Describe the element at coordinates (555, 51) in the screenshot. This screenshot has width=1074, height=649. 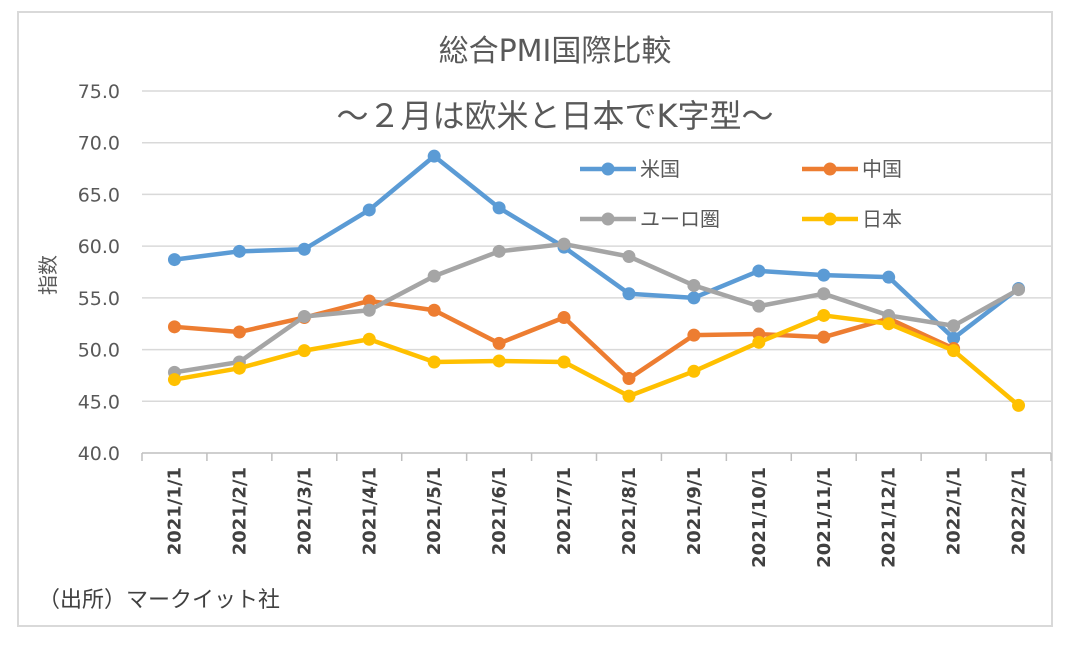
I see `chart-title: 総合PMI国際比較` at that location.